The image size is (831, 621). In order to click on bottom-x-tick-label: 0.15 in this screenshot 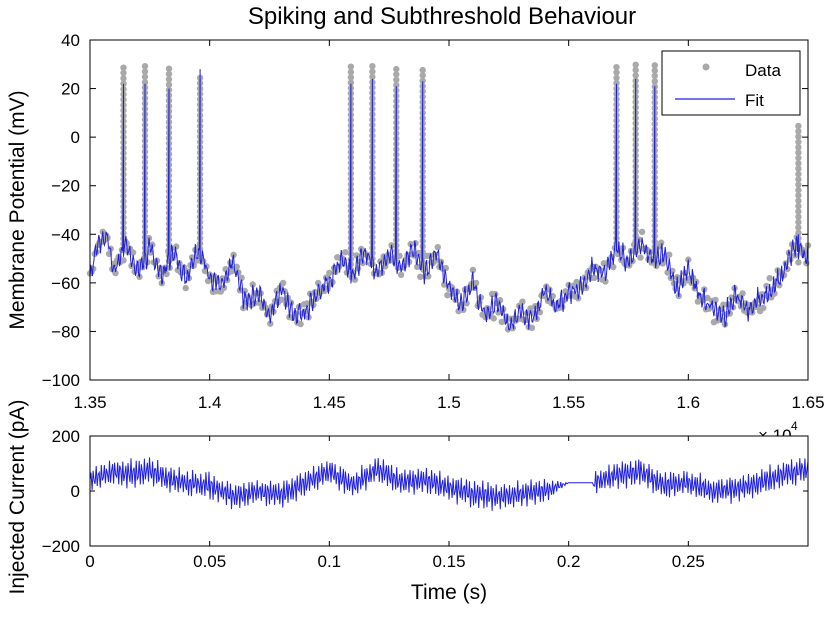, I will do `click(448, 561)`.